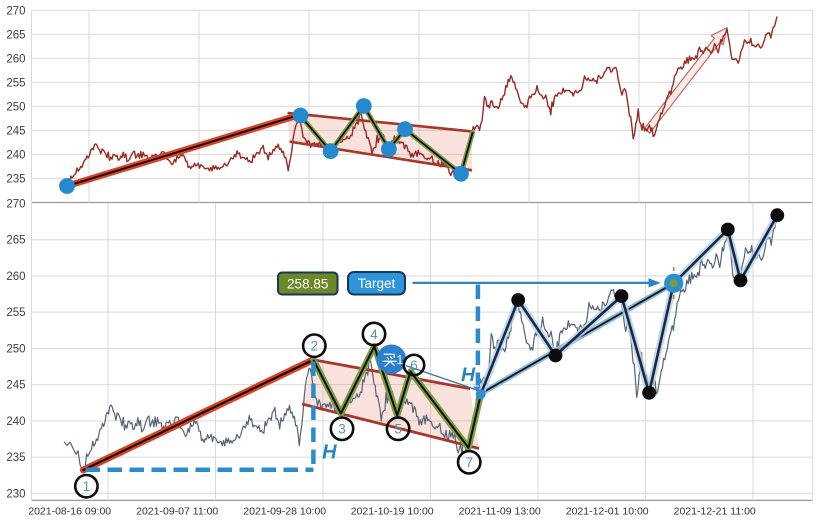 This screenshot has height=528, width=819. Describe the element at coordinates (414, 365) in the screenshot. I see `svg-text: 6` at that location.